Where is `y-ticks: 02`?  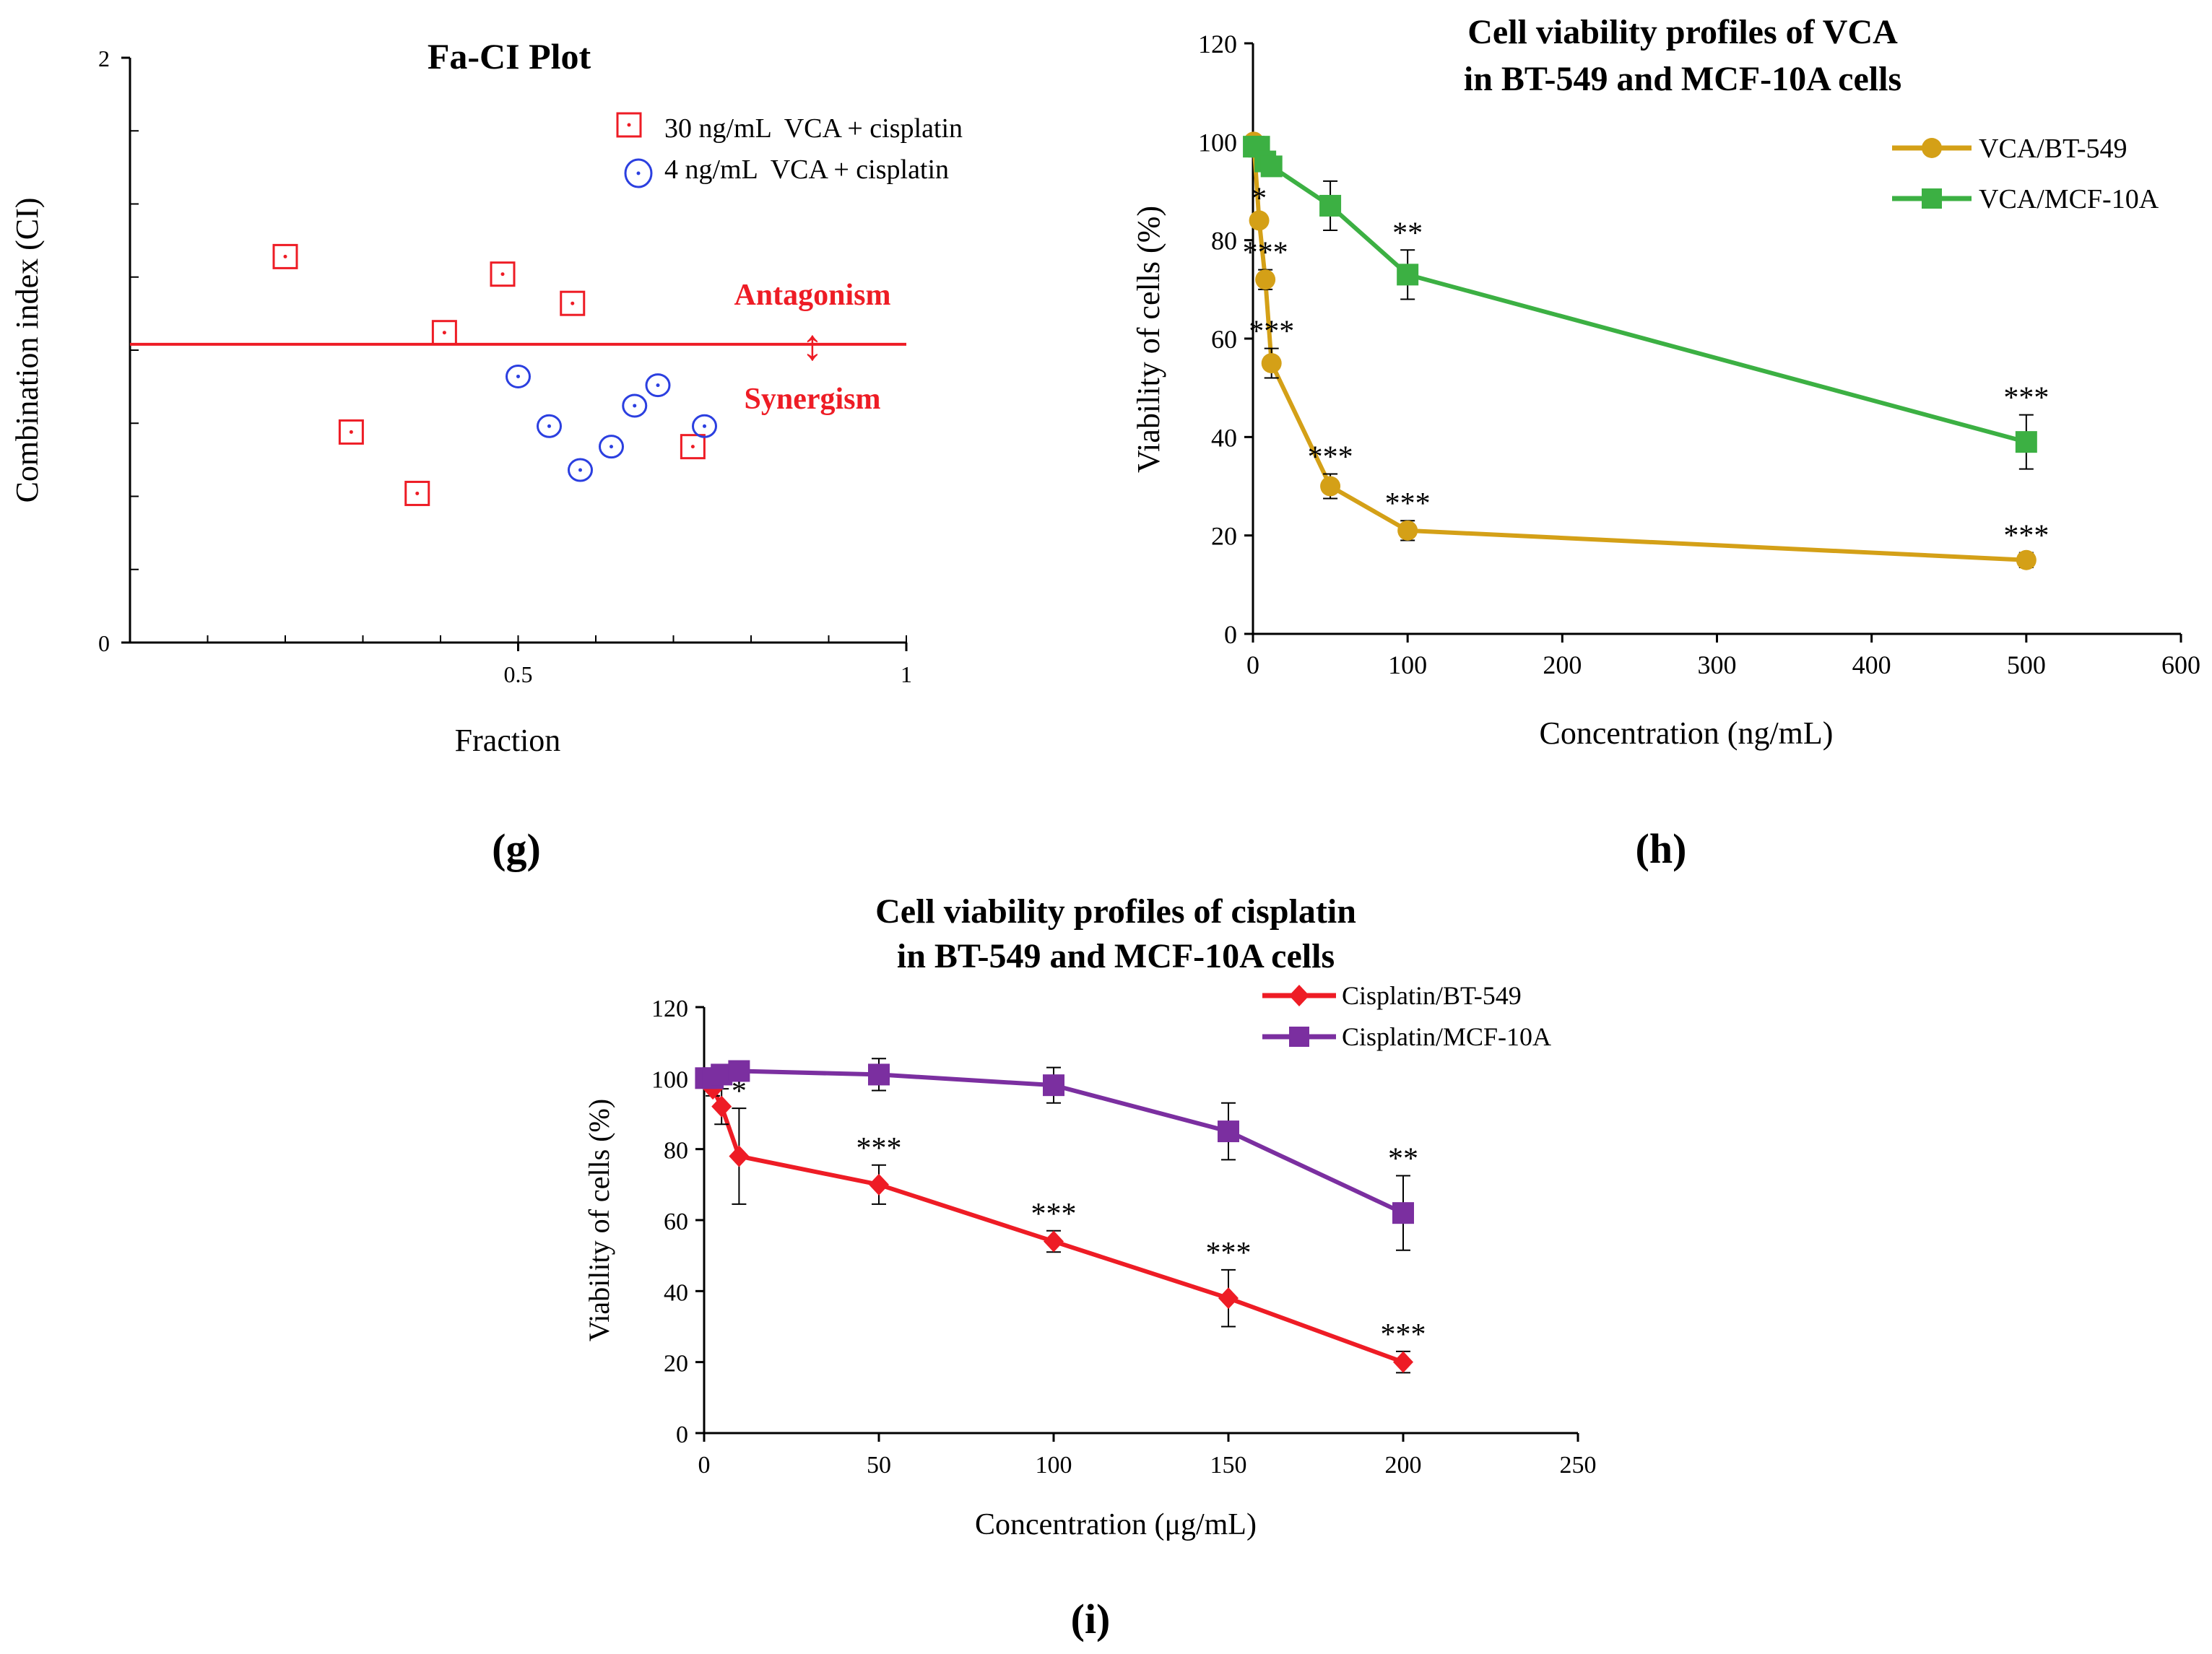 y-ticks: 02 is located at coordinates (119, 350).